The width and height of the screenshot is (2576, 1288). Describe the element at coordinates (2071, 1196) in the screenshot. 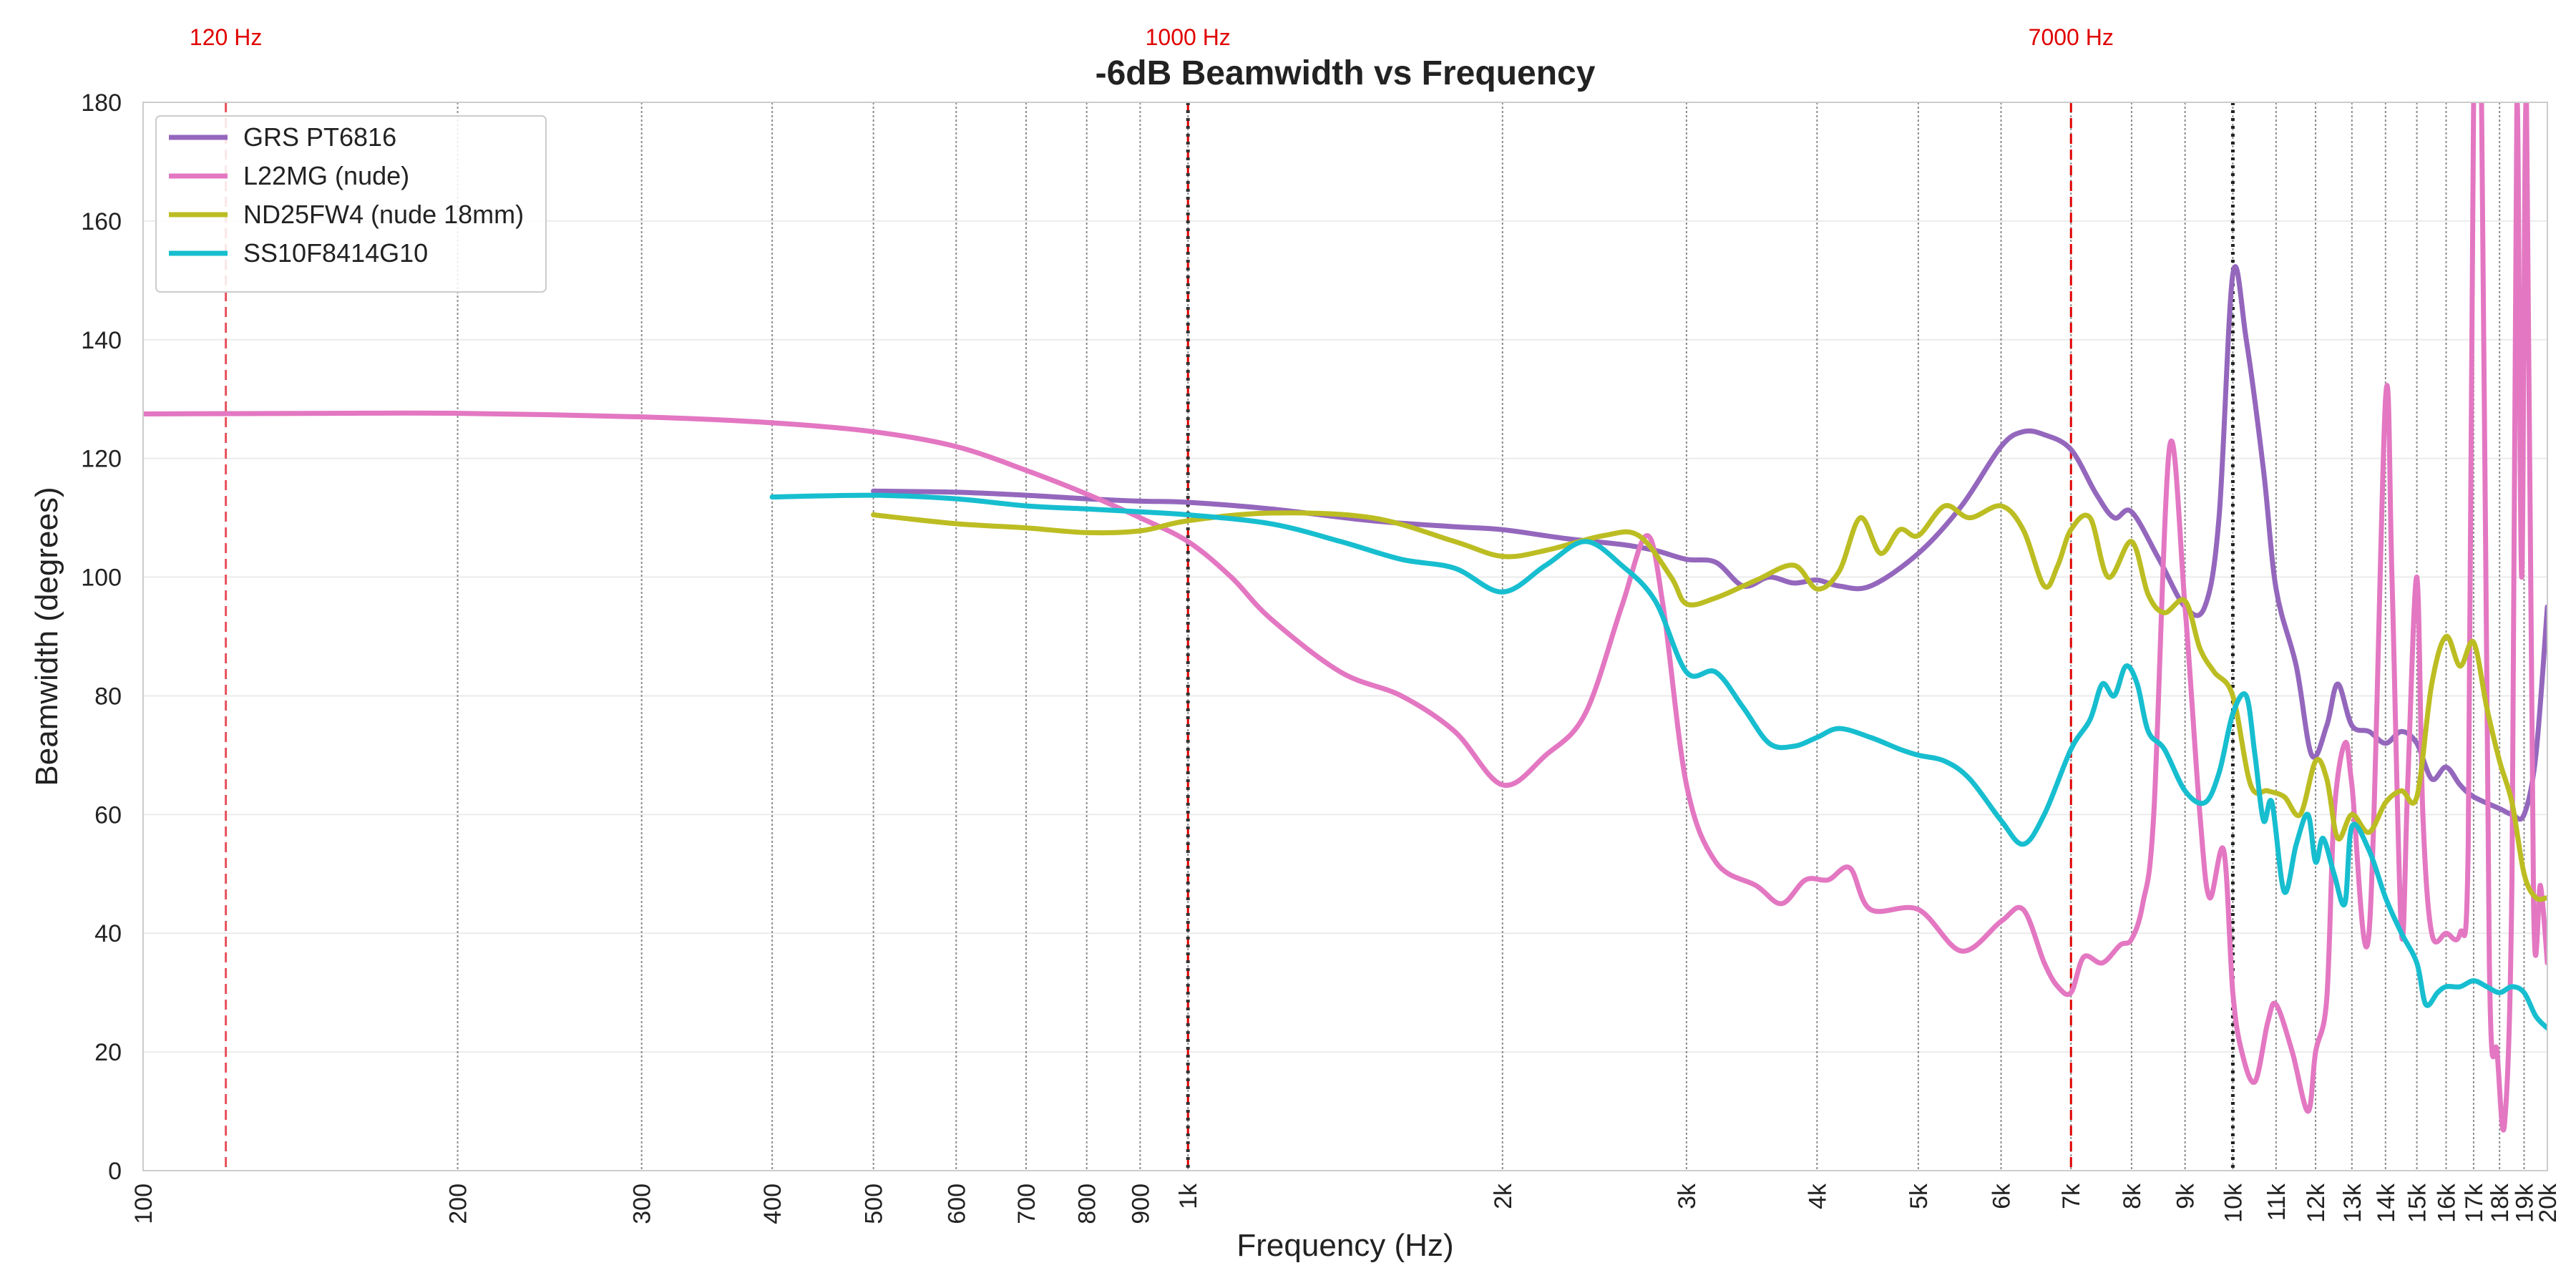

I see `x-tick-label: 7k` at that location.